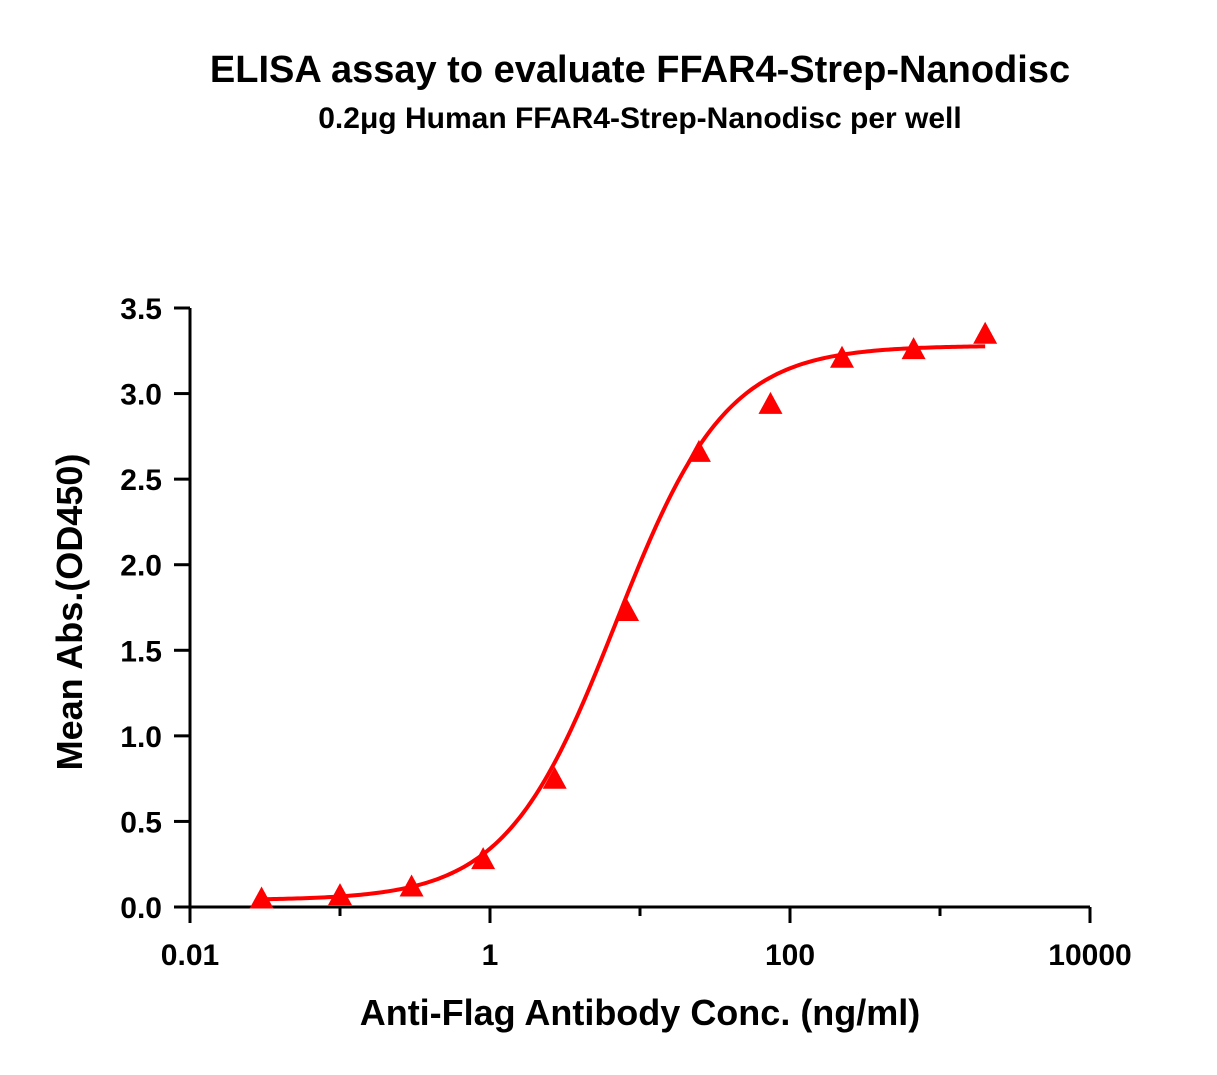 The image size is (1217, 1075). What do you see at coordinates (141, 395) in the screenshot?
I see `y-tick-label: 3.0` at bounding box center [141, 395].